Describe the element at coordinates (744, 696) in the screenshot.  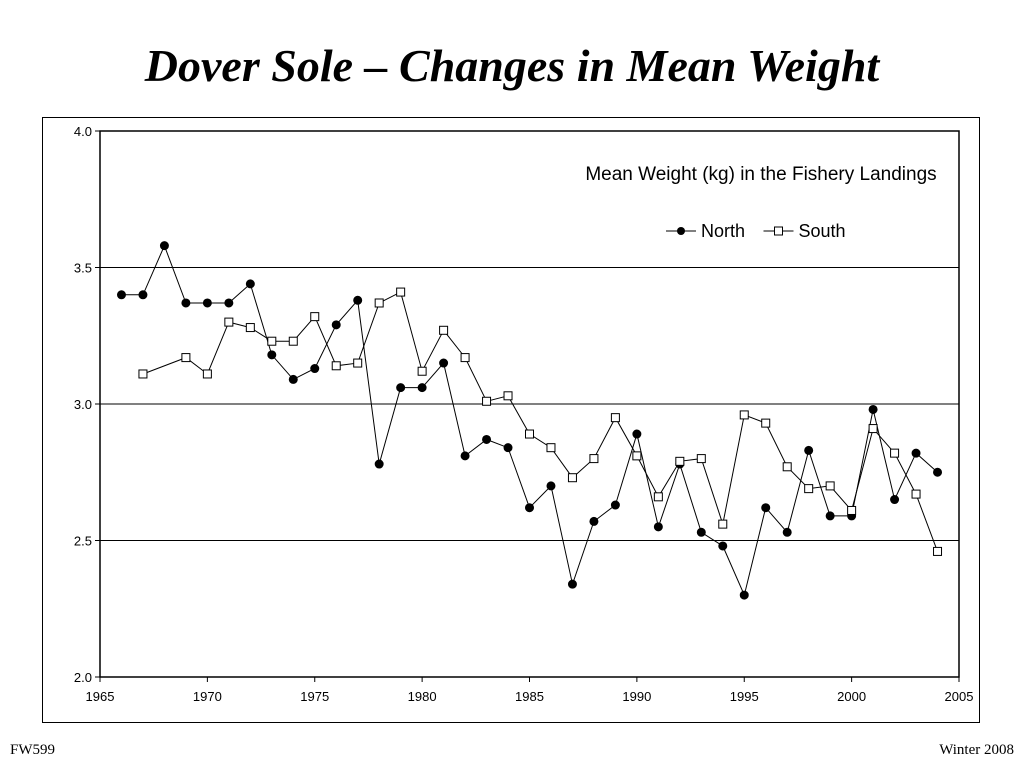
I see `x-tick-label: 1995` at that location.